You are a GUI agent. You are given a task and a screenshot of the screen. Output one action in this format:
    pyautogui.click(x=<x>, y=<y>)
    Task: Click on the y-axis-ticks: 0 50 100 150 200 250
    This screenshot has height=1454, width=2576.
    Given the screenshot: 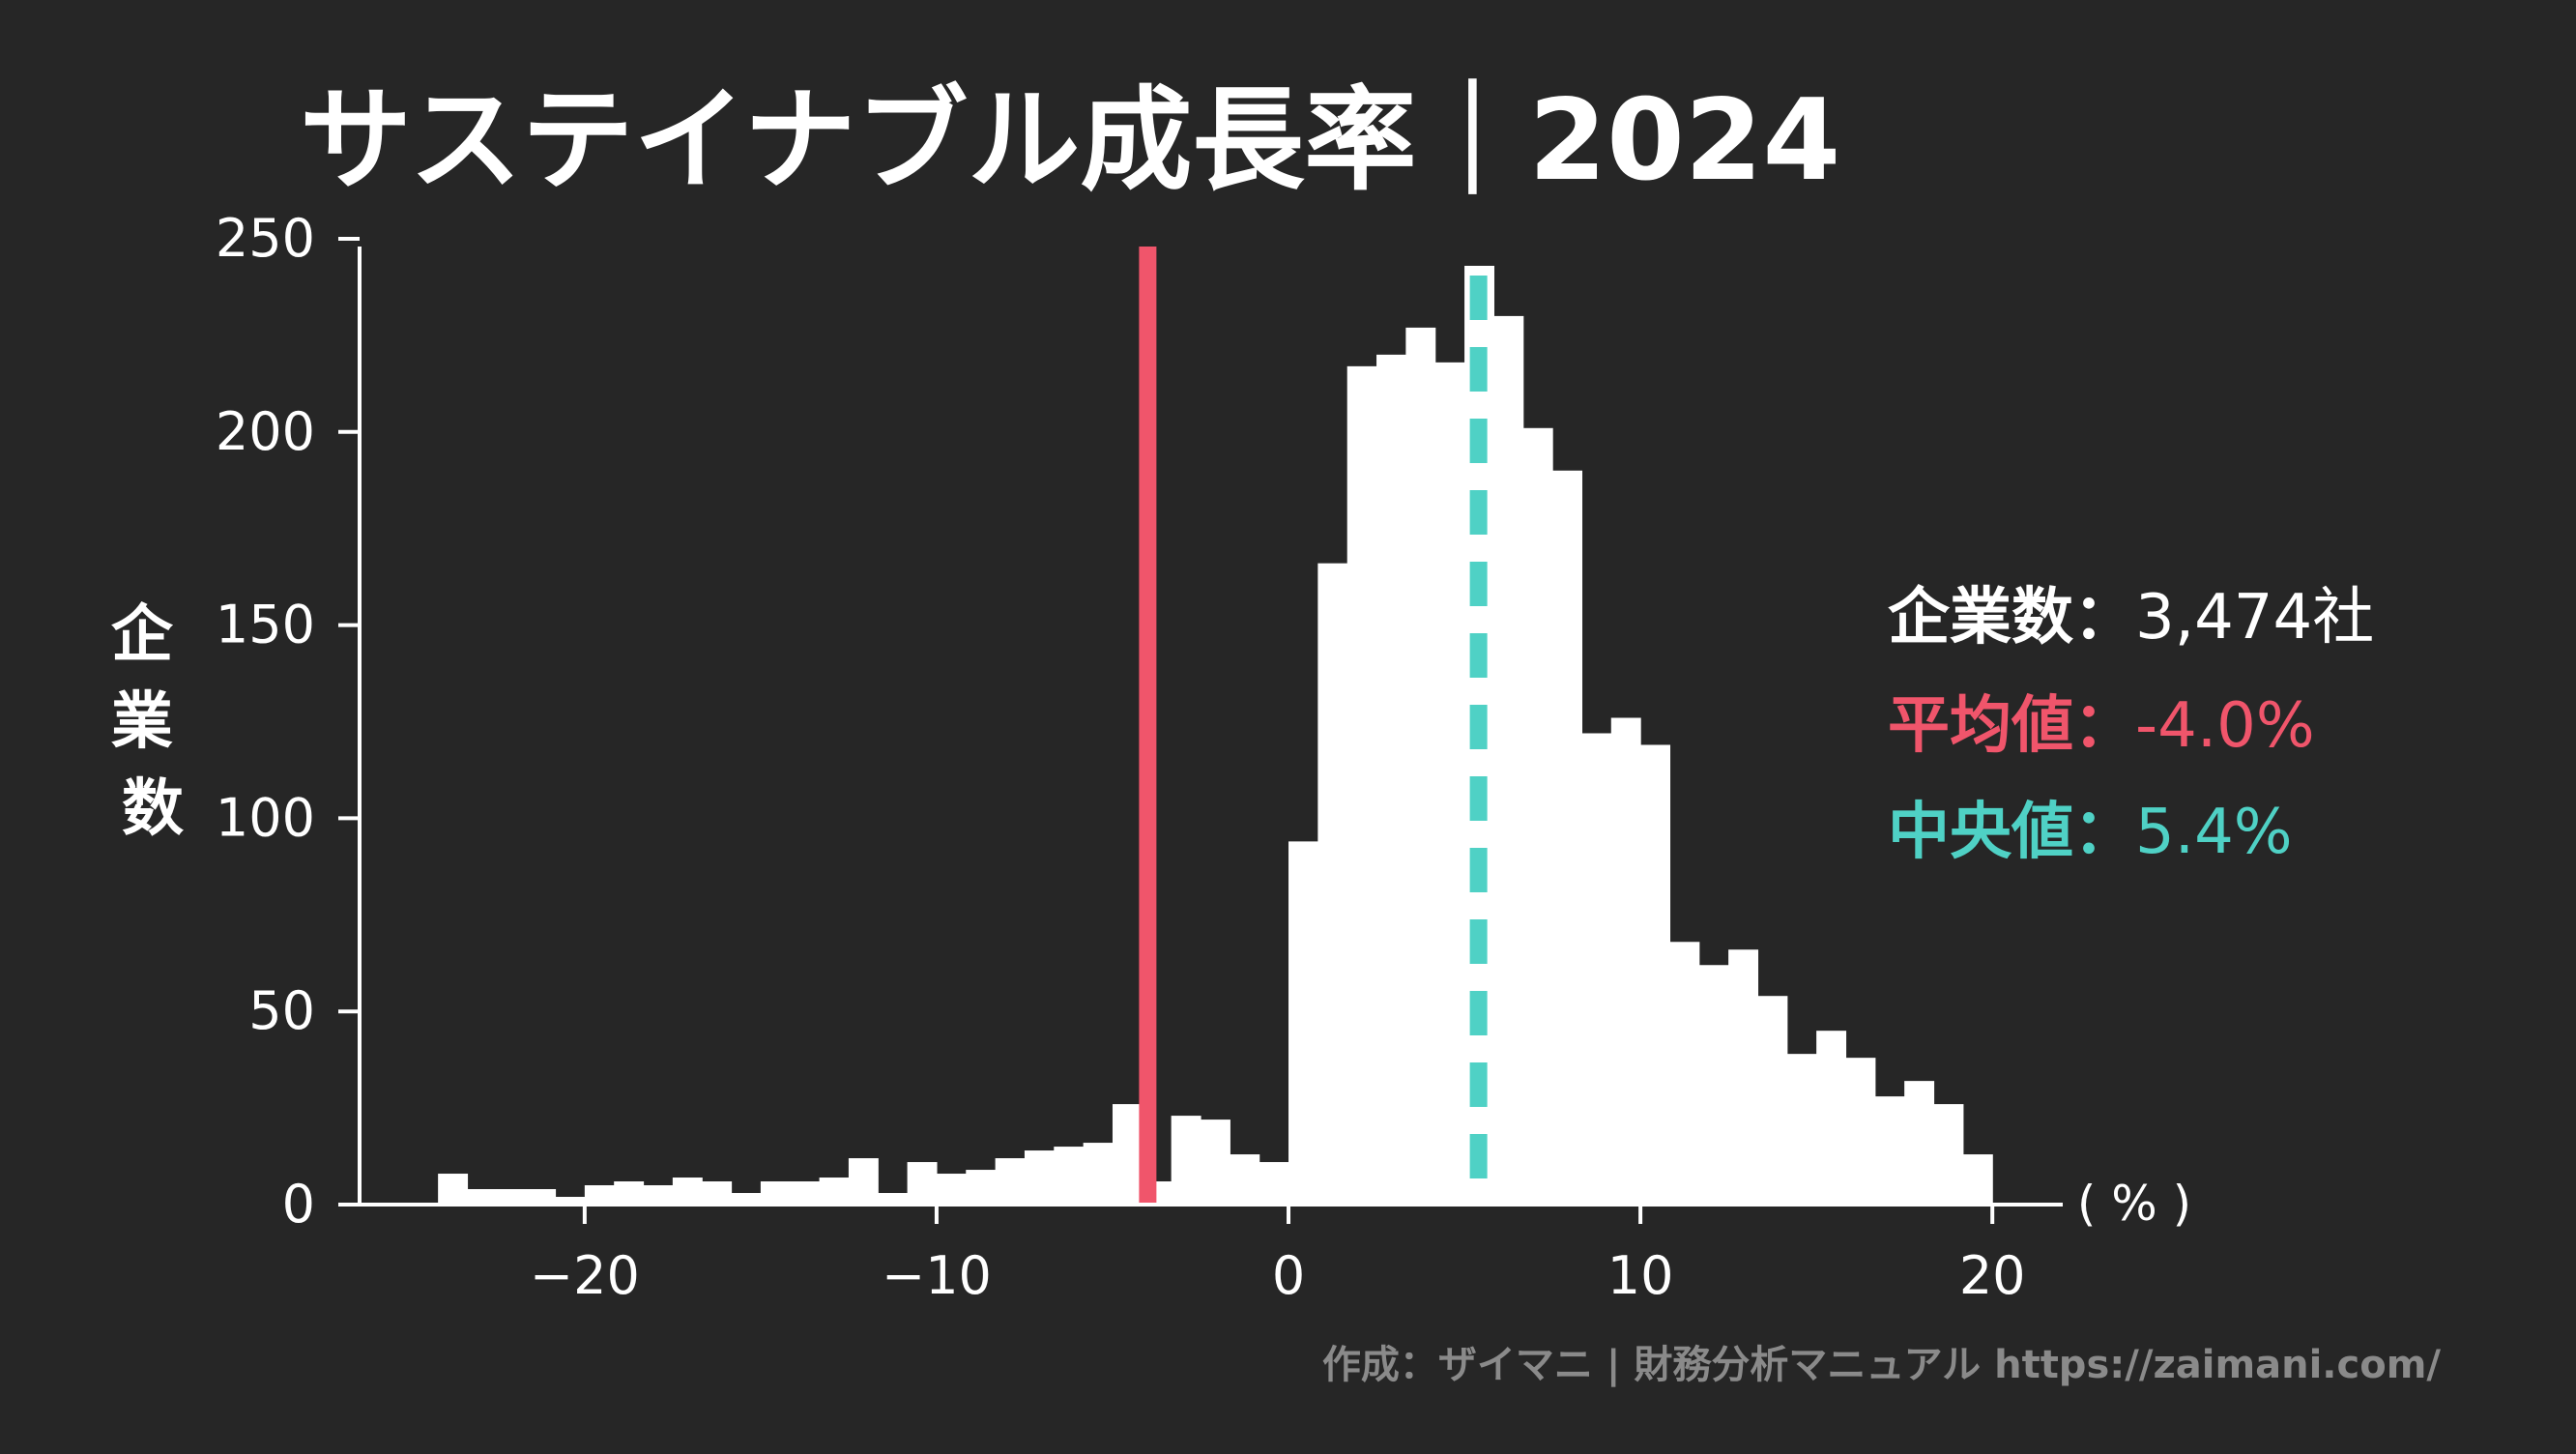 What is the action you would take?
    pyautogui.click(x=288, y=721)
    